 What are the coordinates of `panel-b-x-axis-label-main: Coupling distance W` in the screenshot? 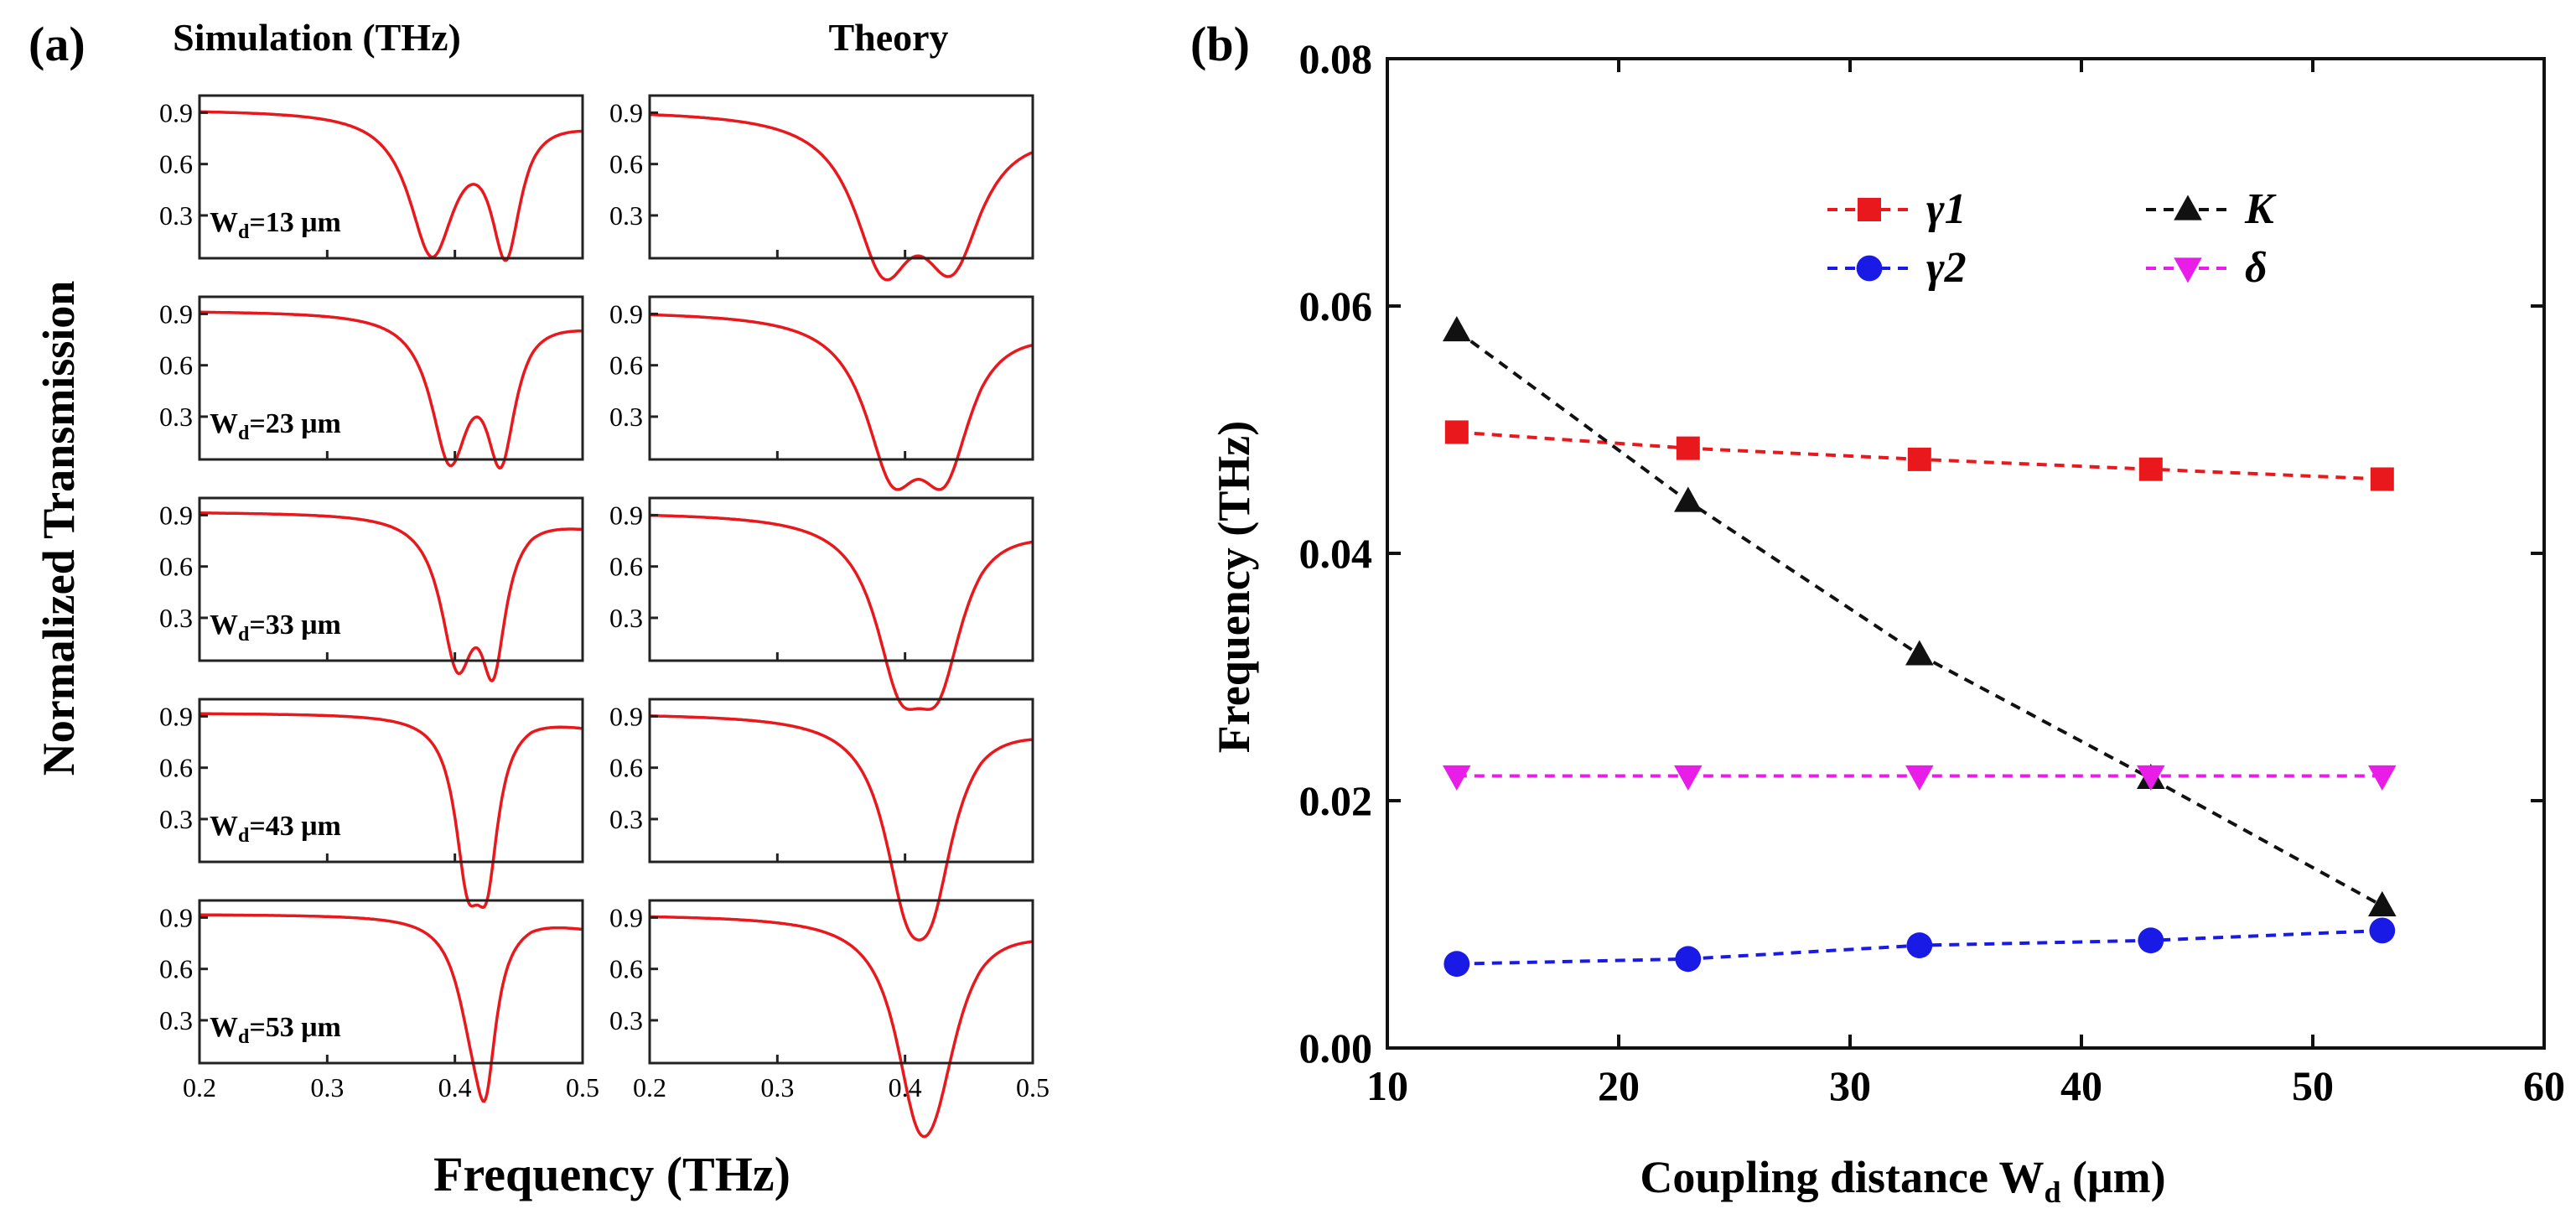 It's located at (1842, 1177).